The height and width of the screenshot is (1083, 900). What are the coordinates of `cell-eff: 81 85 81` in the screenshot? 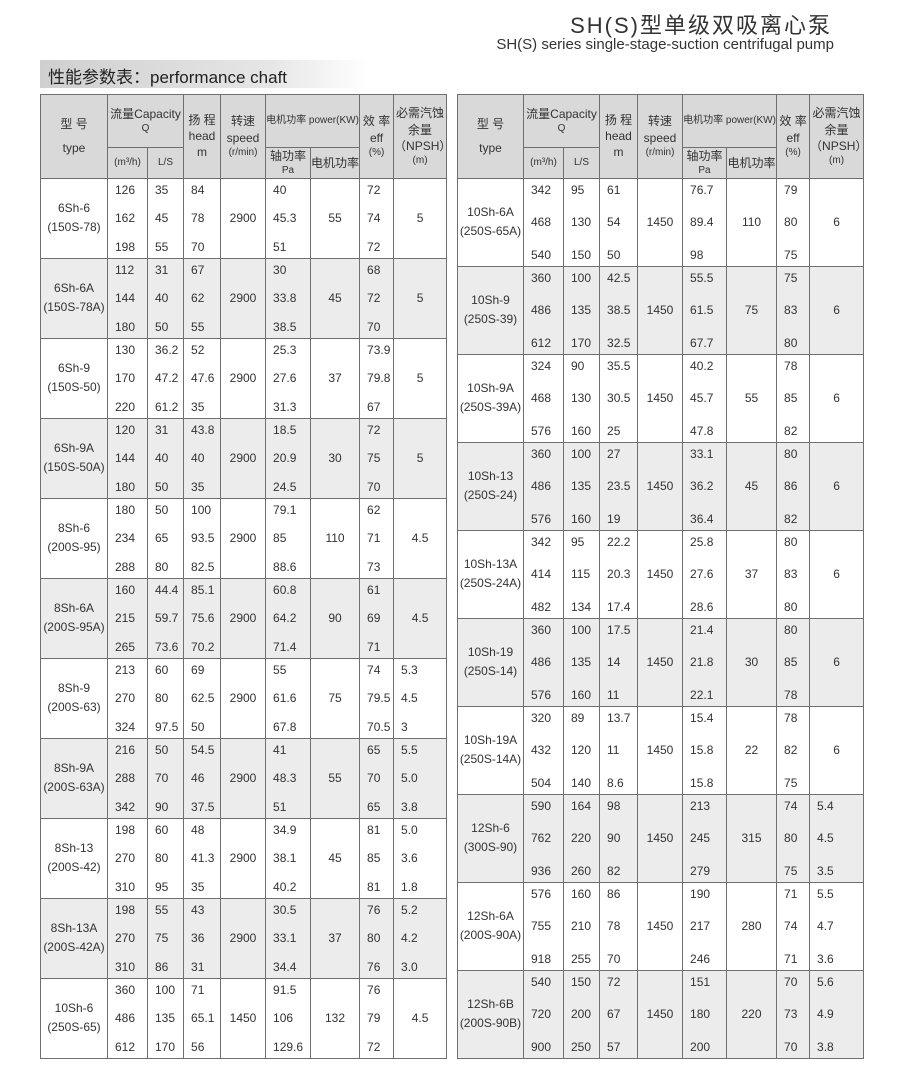 It's located at (377, 858).